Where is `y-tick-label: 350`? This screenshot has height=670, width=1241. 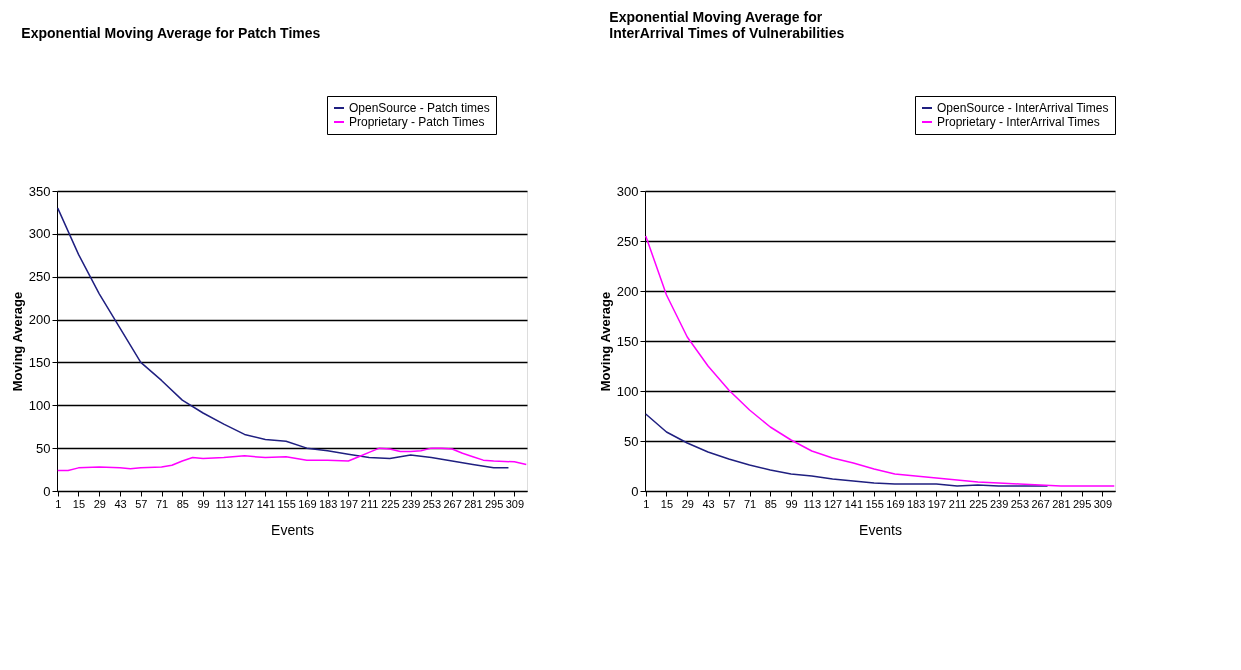
y-tick-label: 350 is located at coordinates (39, 191).